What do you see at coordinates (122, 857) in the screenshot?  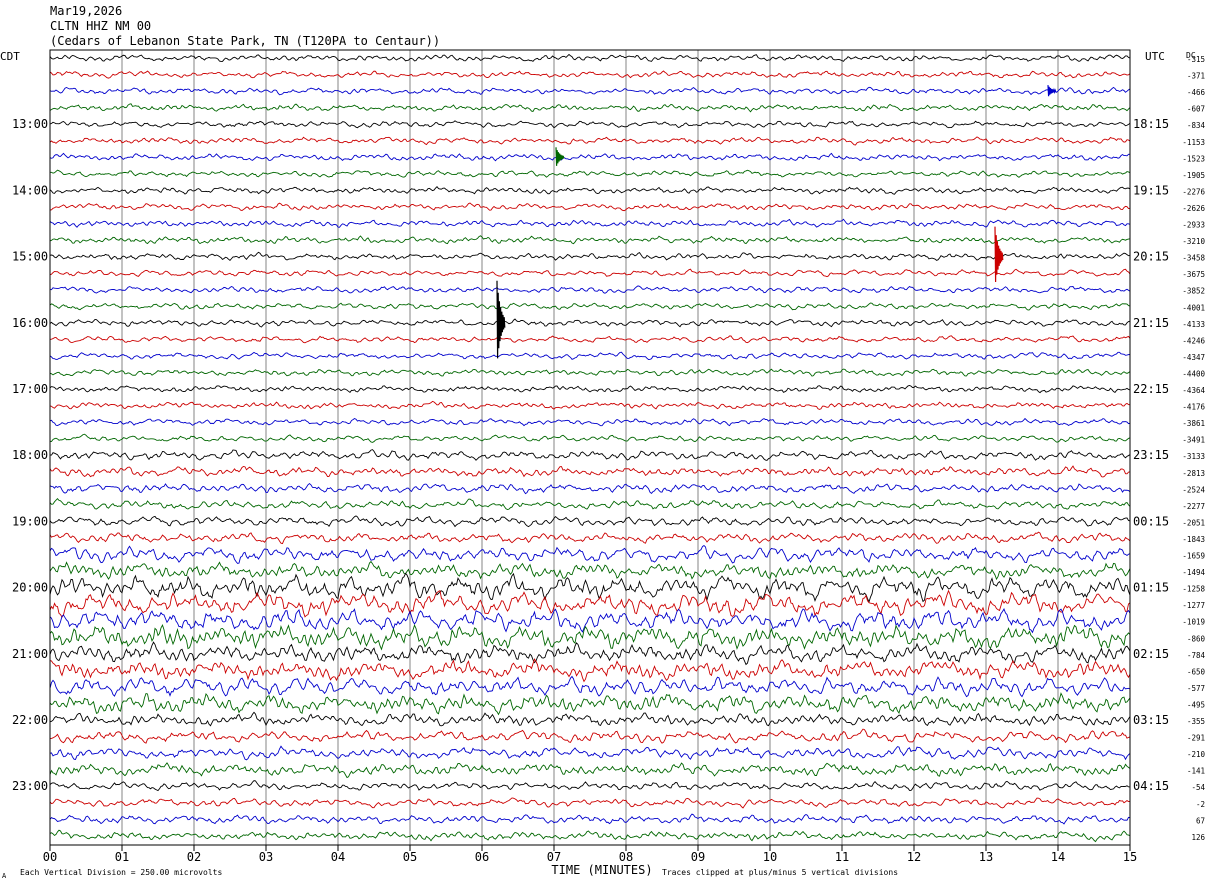 I see `x-tick-label: 01` at bounding box center [122, 857].